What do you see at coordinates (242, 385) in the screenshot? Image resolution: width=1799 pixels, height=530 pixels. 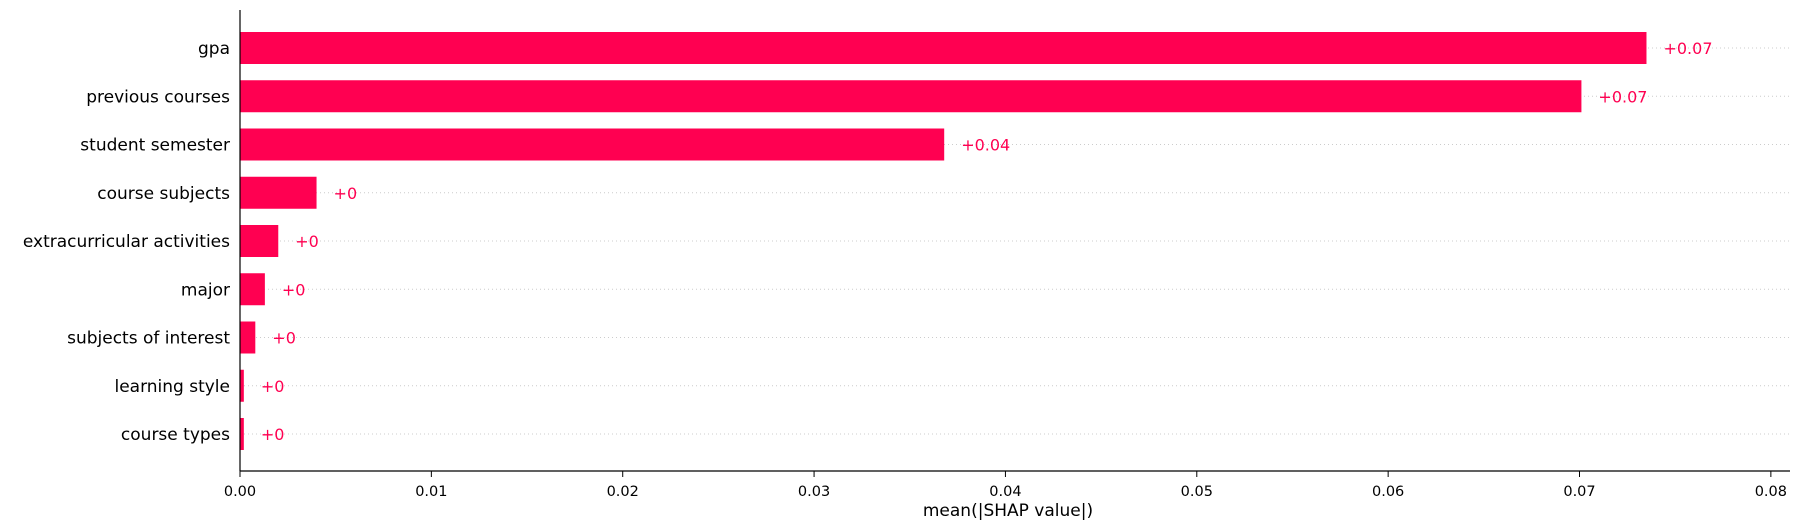 I see `bar-learning-style` at bounding box center [242, 385].